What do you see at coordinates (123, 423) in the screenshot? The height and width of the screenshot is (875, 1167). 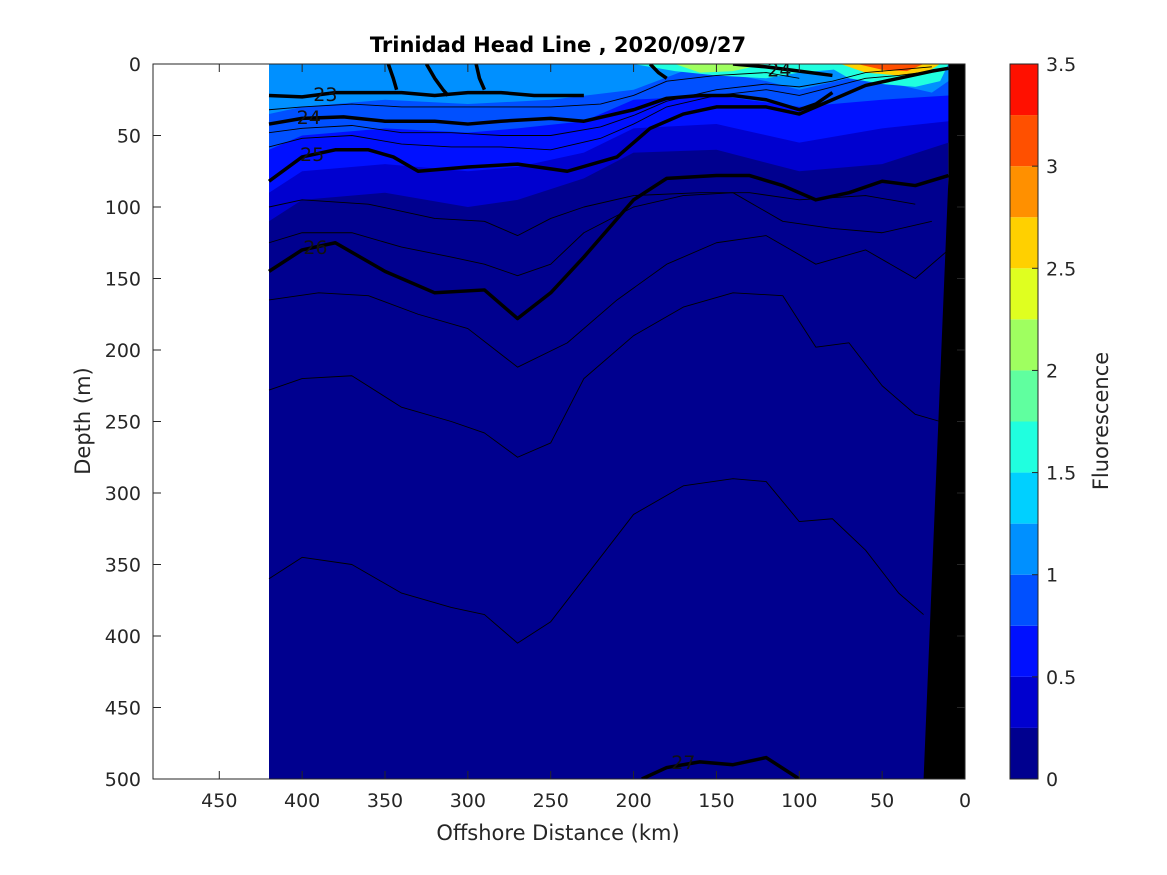 I see `y-tick-label-5: 250` at bounding box center [123, 423].